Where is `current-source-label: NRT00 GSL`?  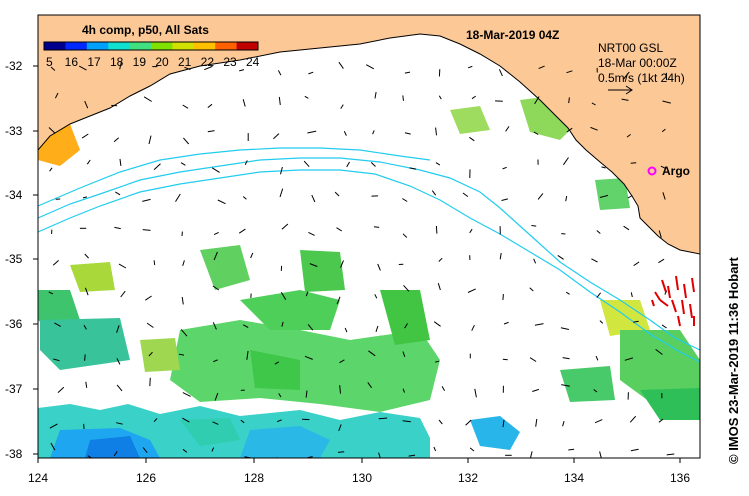 current-source-label: NRT00 GSL is located at coordinates (630, 48).